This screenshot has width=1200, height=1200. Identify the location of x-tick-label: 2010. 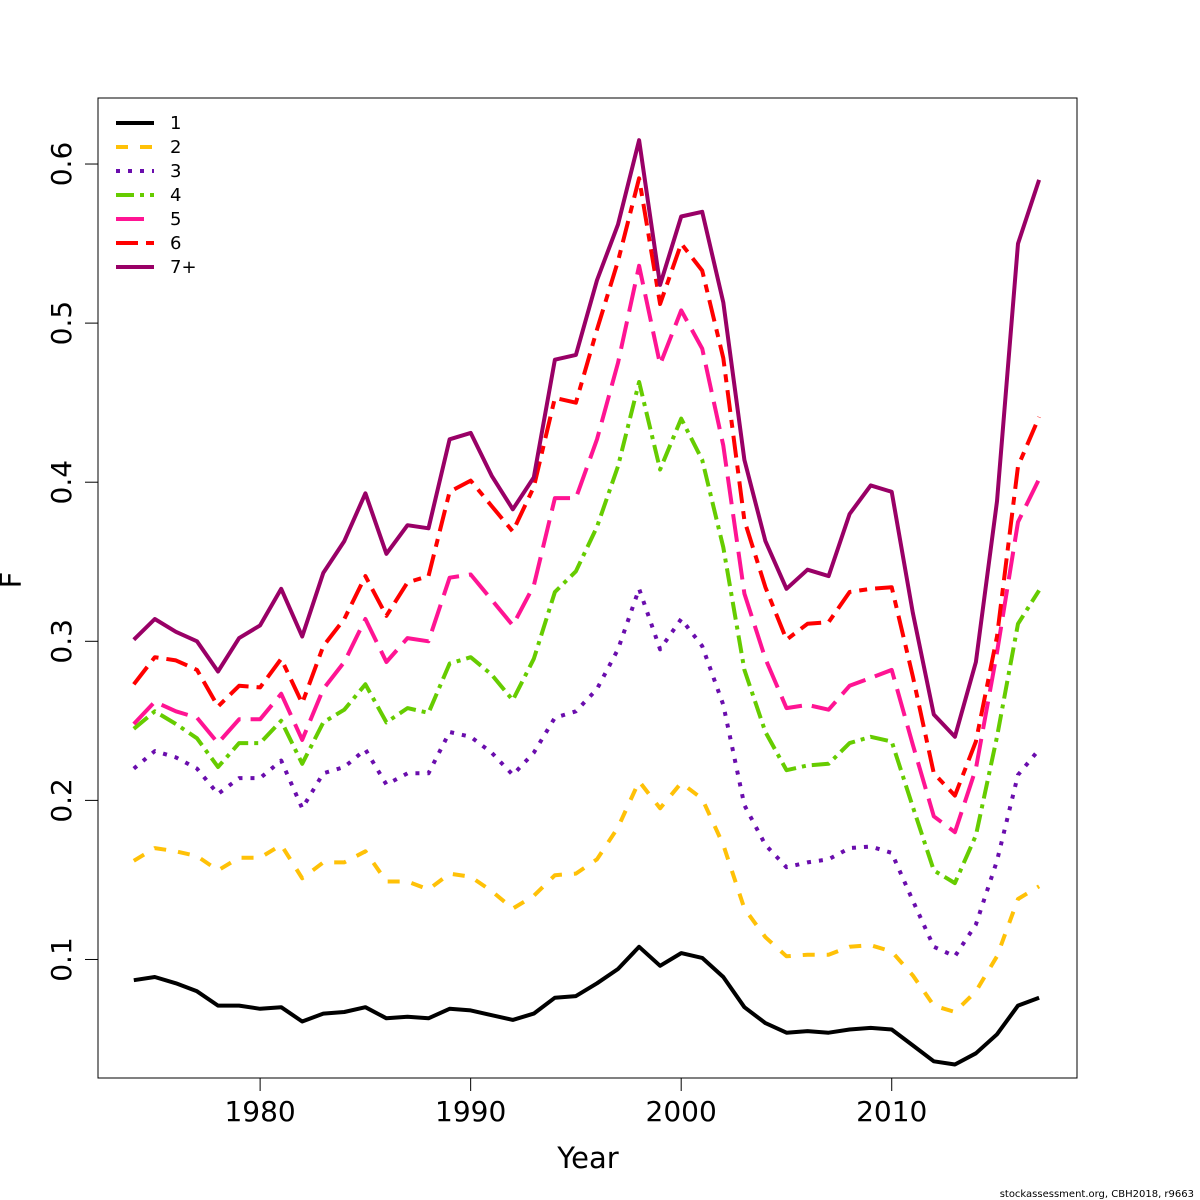
(891, 1111).